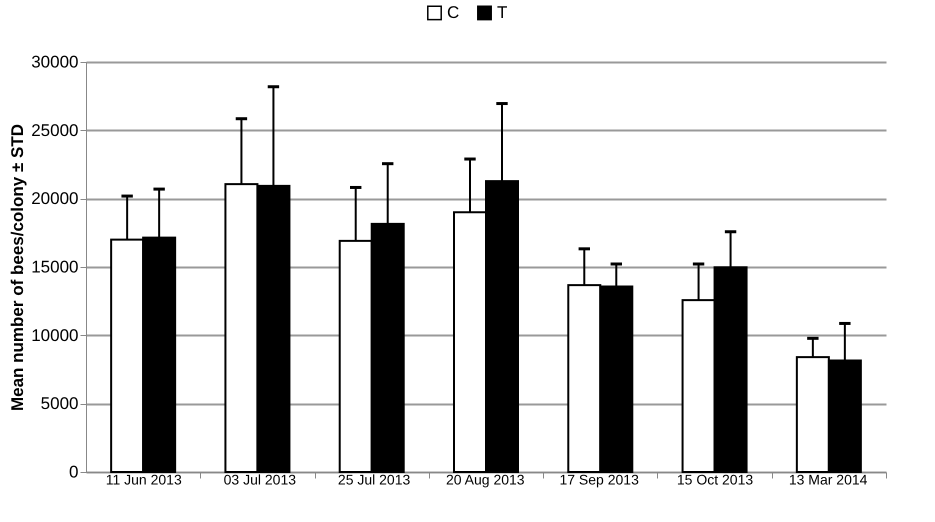  What do you see at coordinates (828, 480) in the screenshot?
I see `x-tick-label: 13 Mar 2014` at bounding box center [828, 480].